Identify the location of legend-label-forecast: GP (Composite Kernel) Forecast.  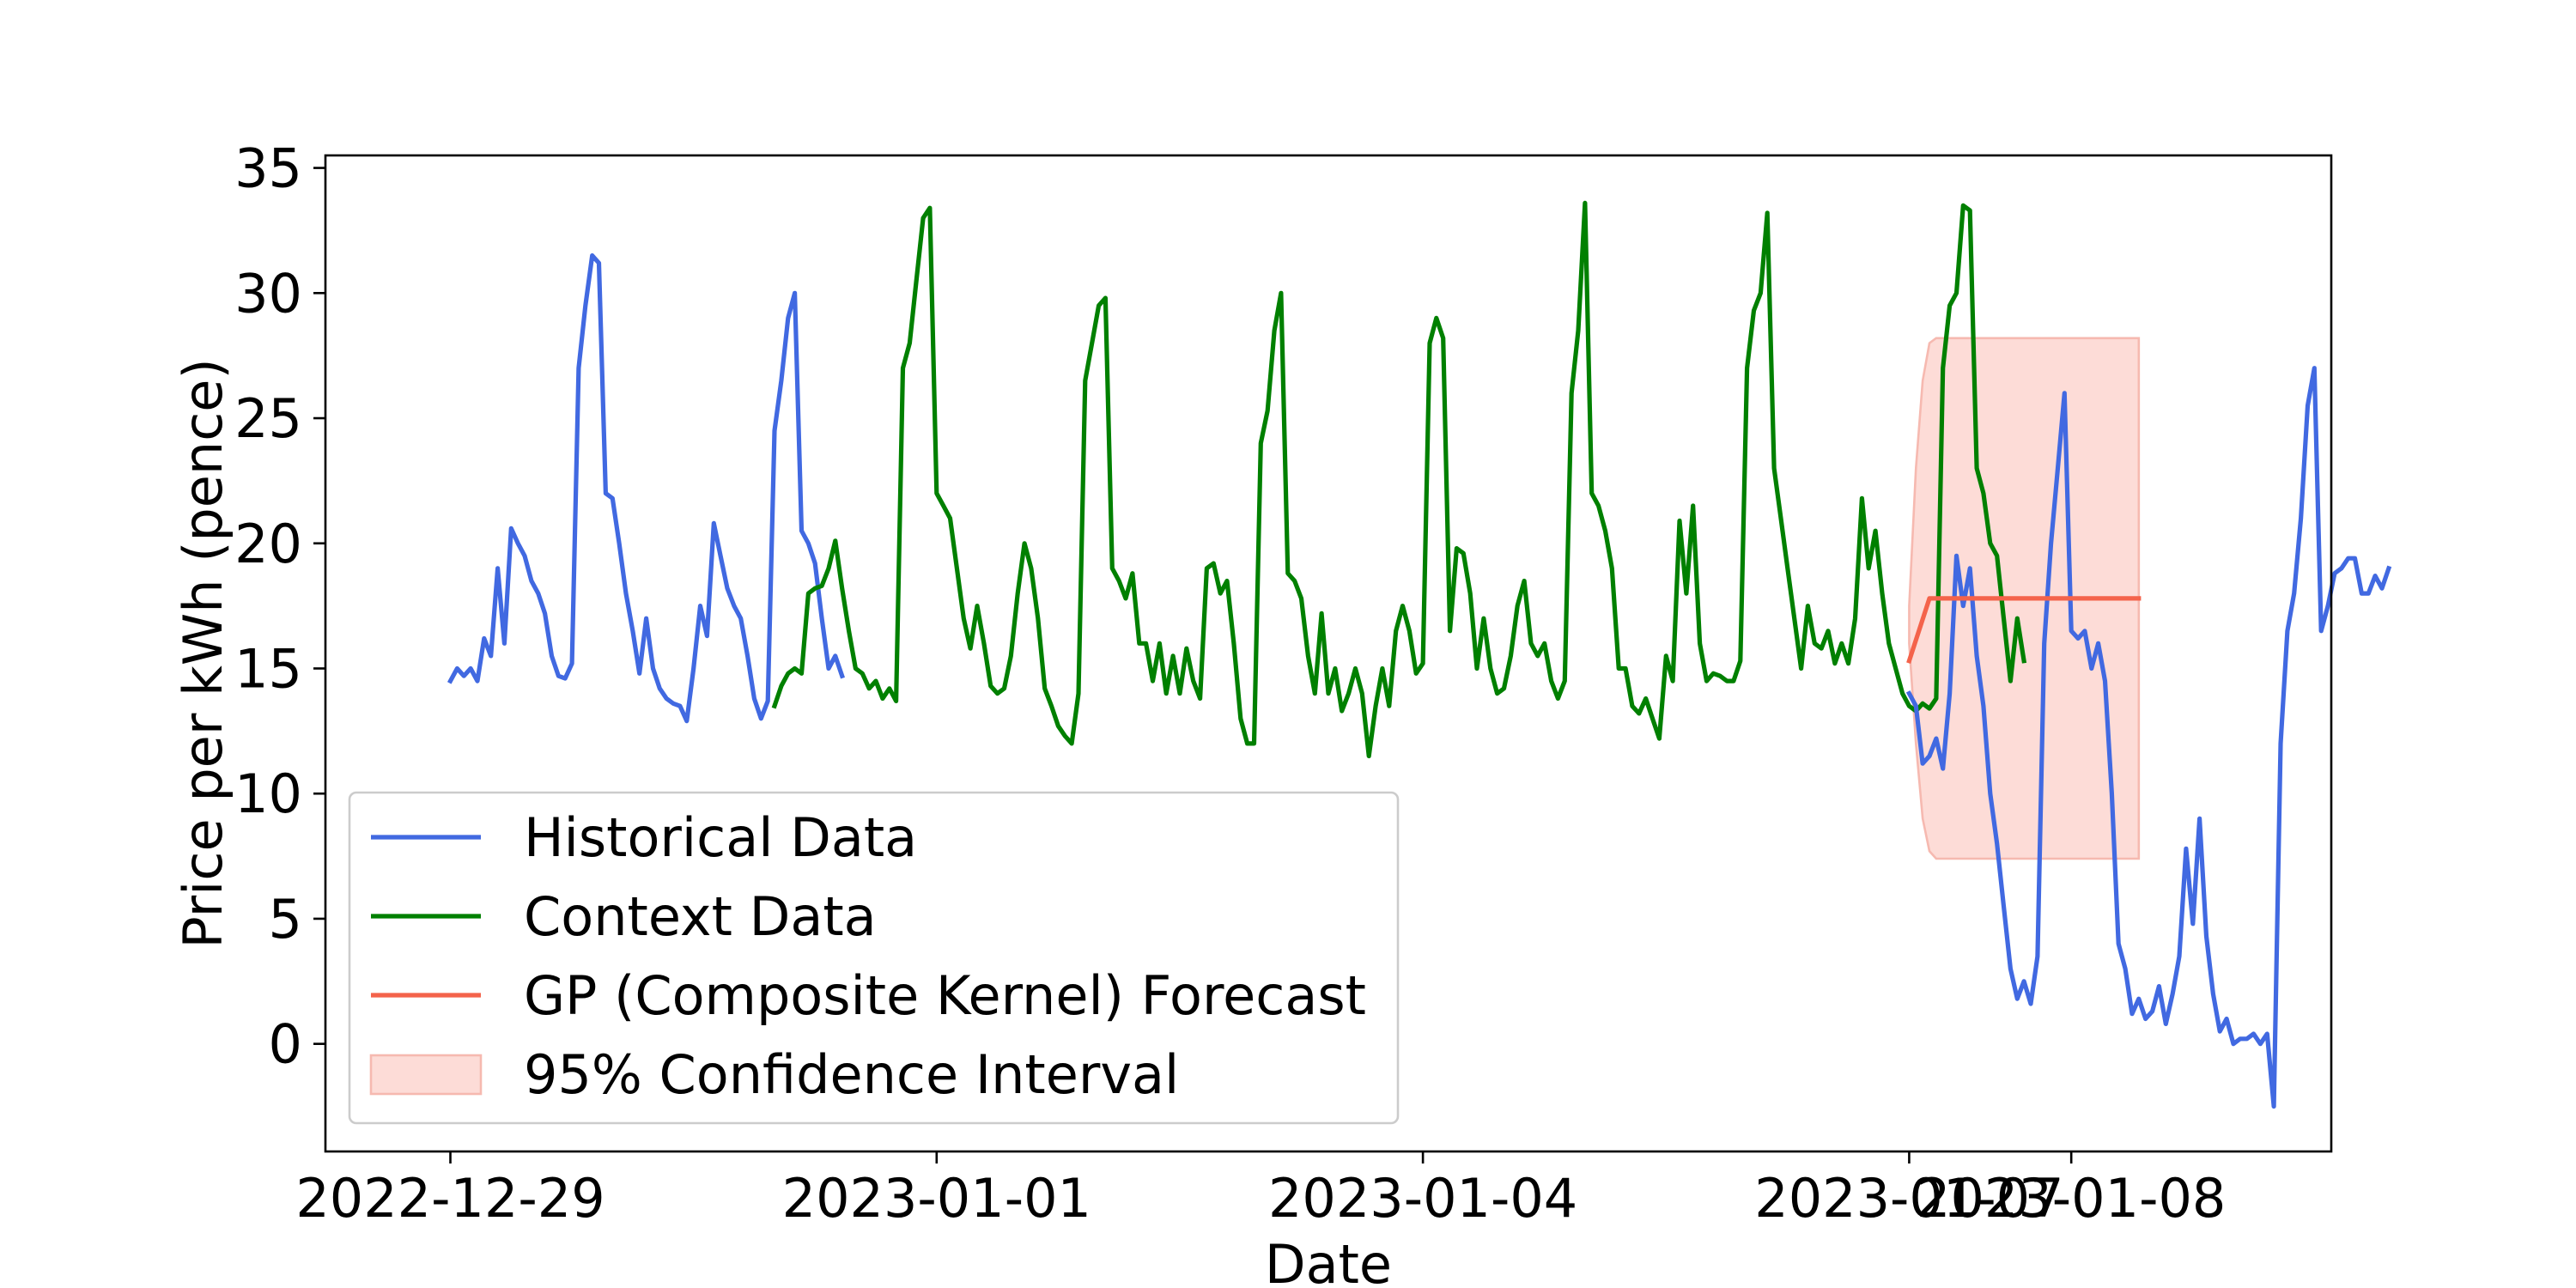
(945, 995).